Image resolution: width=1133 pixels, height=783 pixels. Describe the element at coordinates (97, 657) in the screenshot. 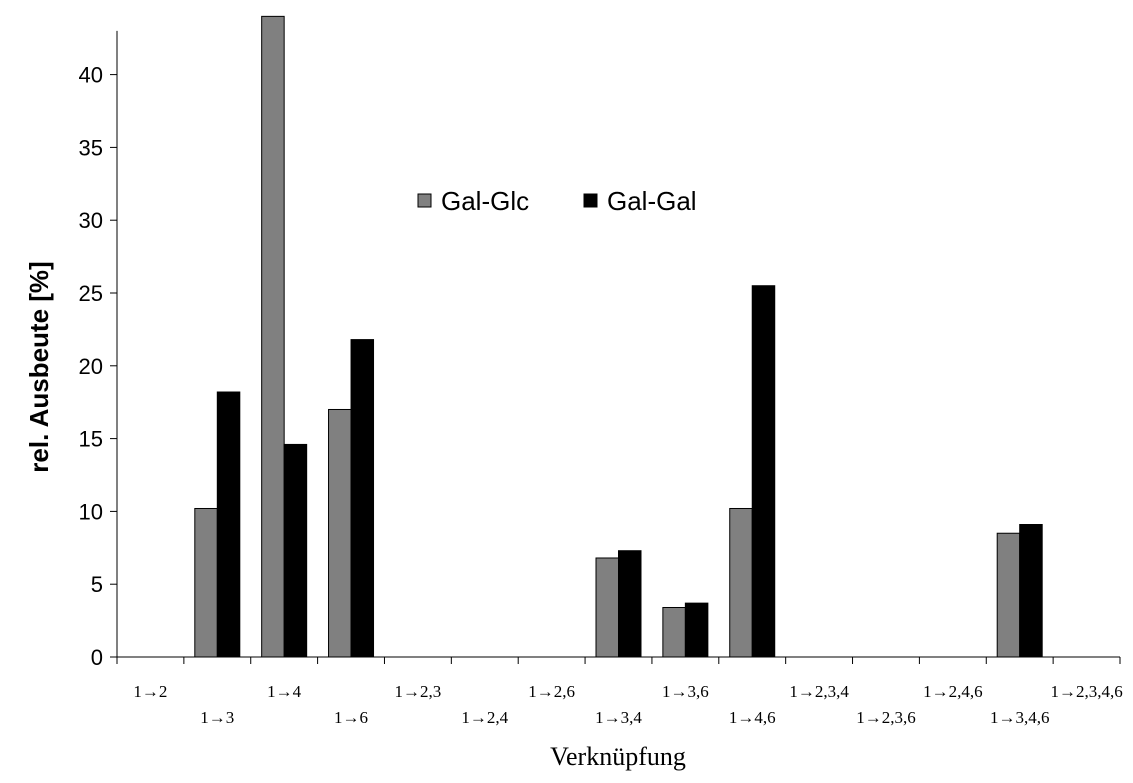

I see `y-tick-label: 0` at that location.